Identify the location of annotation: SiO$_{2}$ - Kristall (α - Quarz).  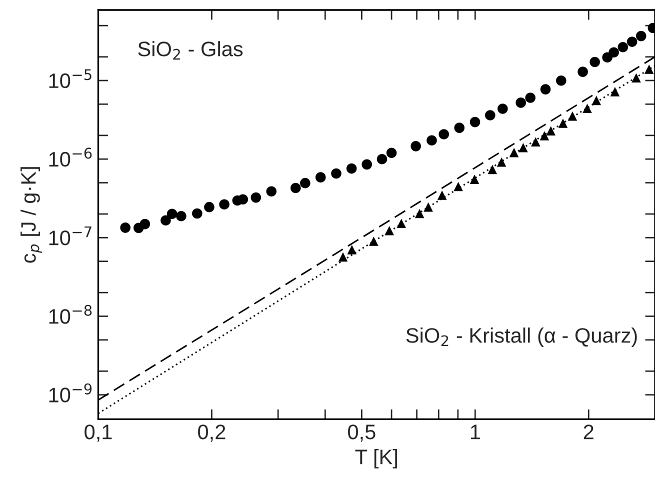
(521, 337).